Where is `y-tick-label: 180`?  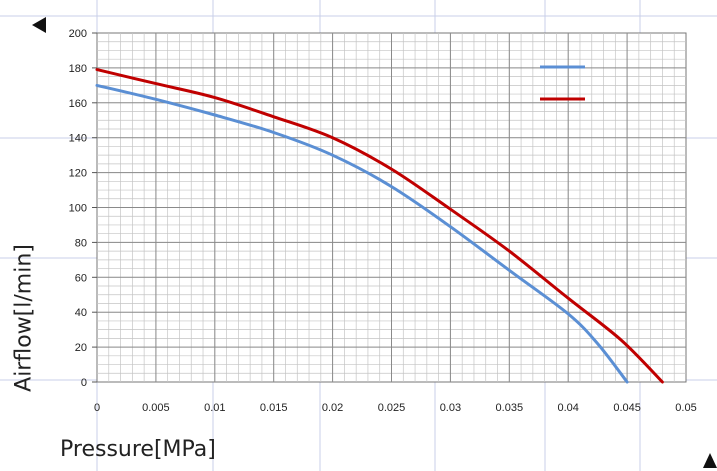 y-tick-label: 180 is located at coordinates (78, 69).